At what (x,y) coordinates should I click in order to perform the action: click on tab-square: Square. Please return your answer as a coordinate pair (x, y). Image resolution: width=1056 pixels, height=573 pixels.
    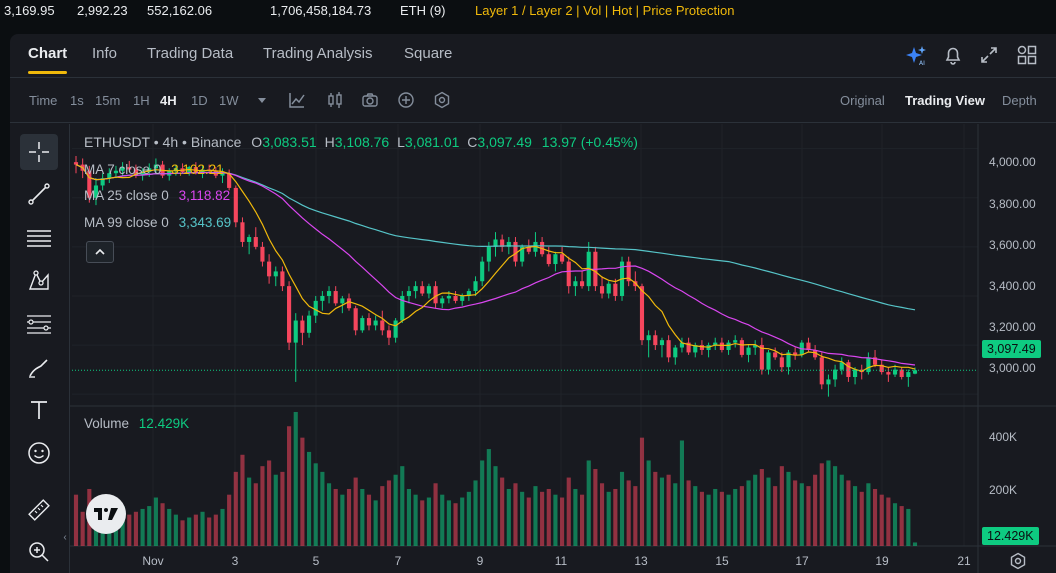
    Looking at the image, I should click on (428, 53).